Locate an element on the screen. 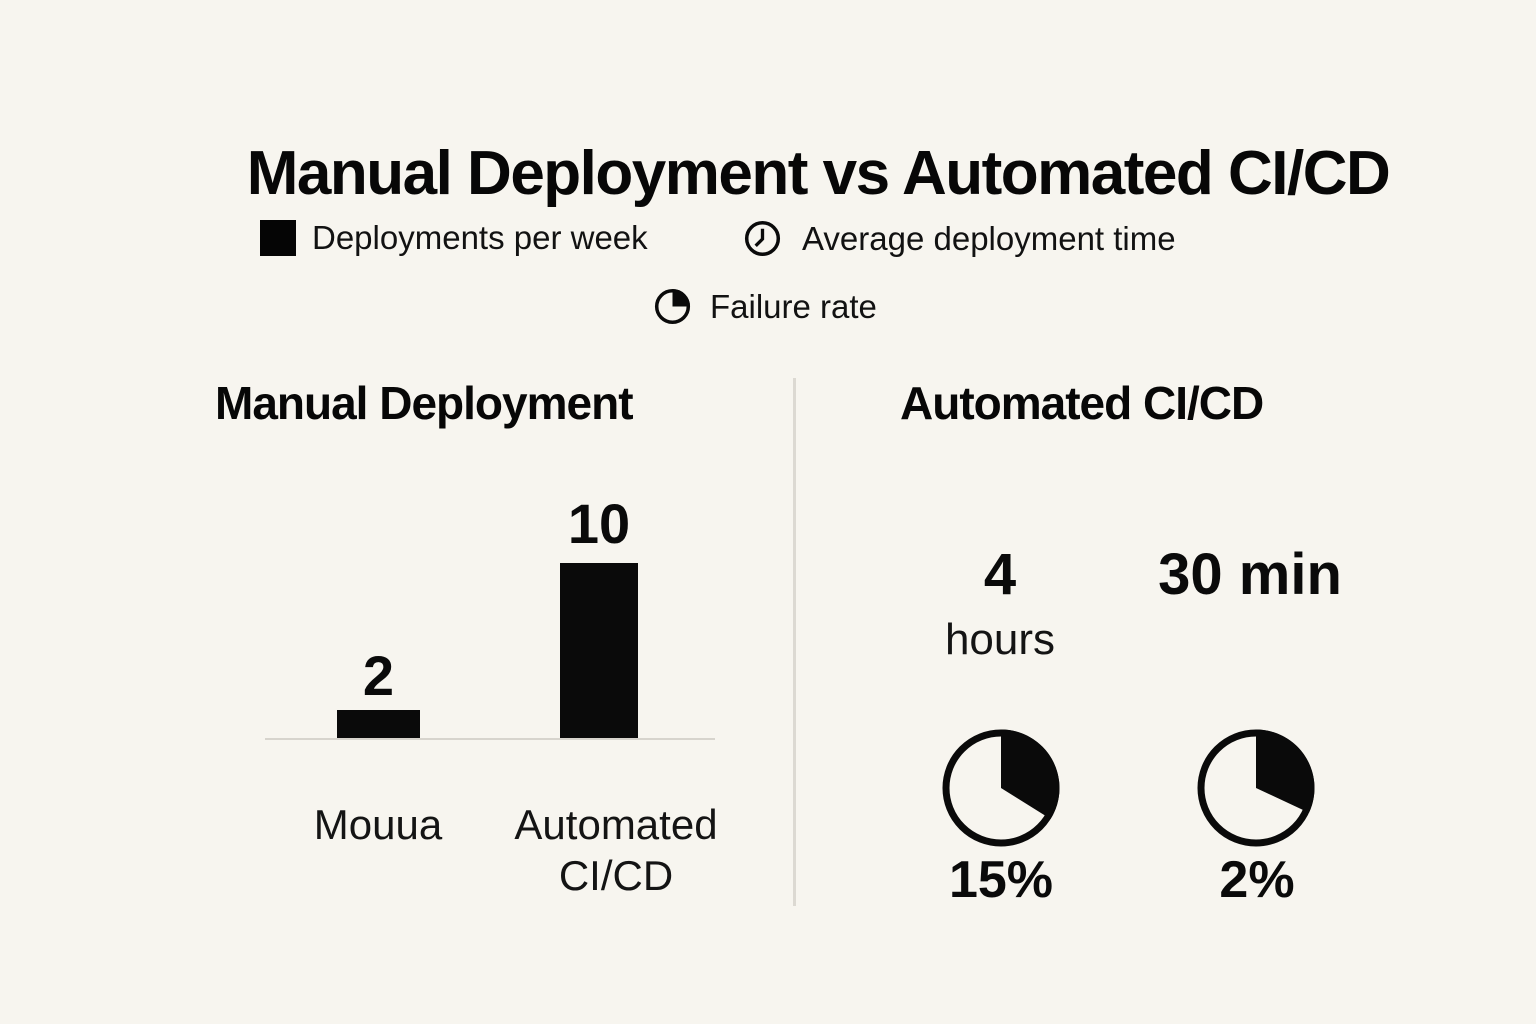 The width and height of the screenshot is (1536, 1024). bar-mouua is located at coordinates (378, 724).